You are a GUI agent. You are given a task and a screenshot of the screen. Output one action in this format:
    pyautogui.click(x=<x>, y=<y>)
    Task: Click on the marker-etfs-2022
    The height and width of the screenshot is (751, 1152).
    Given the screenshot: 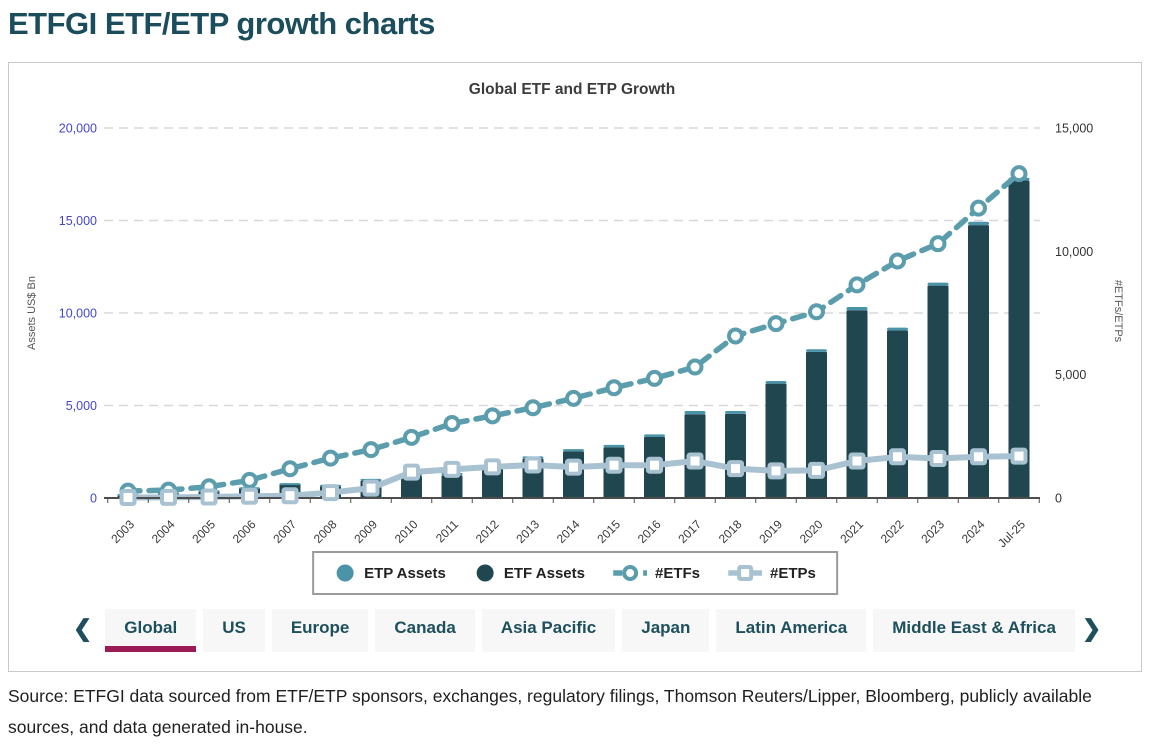 What is the action you would take?
    pyautogui.click(x=897, y=261)
    